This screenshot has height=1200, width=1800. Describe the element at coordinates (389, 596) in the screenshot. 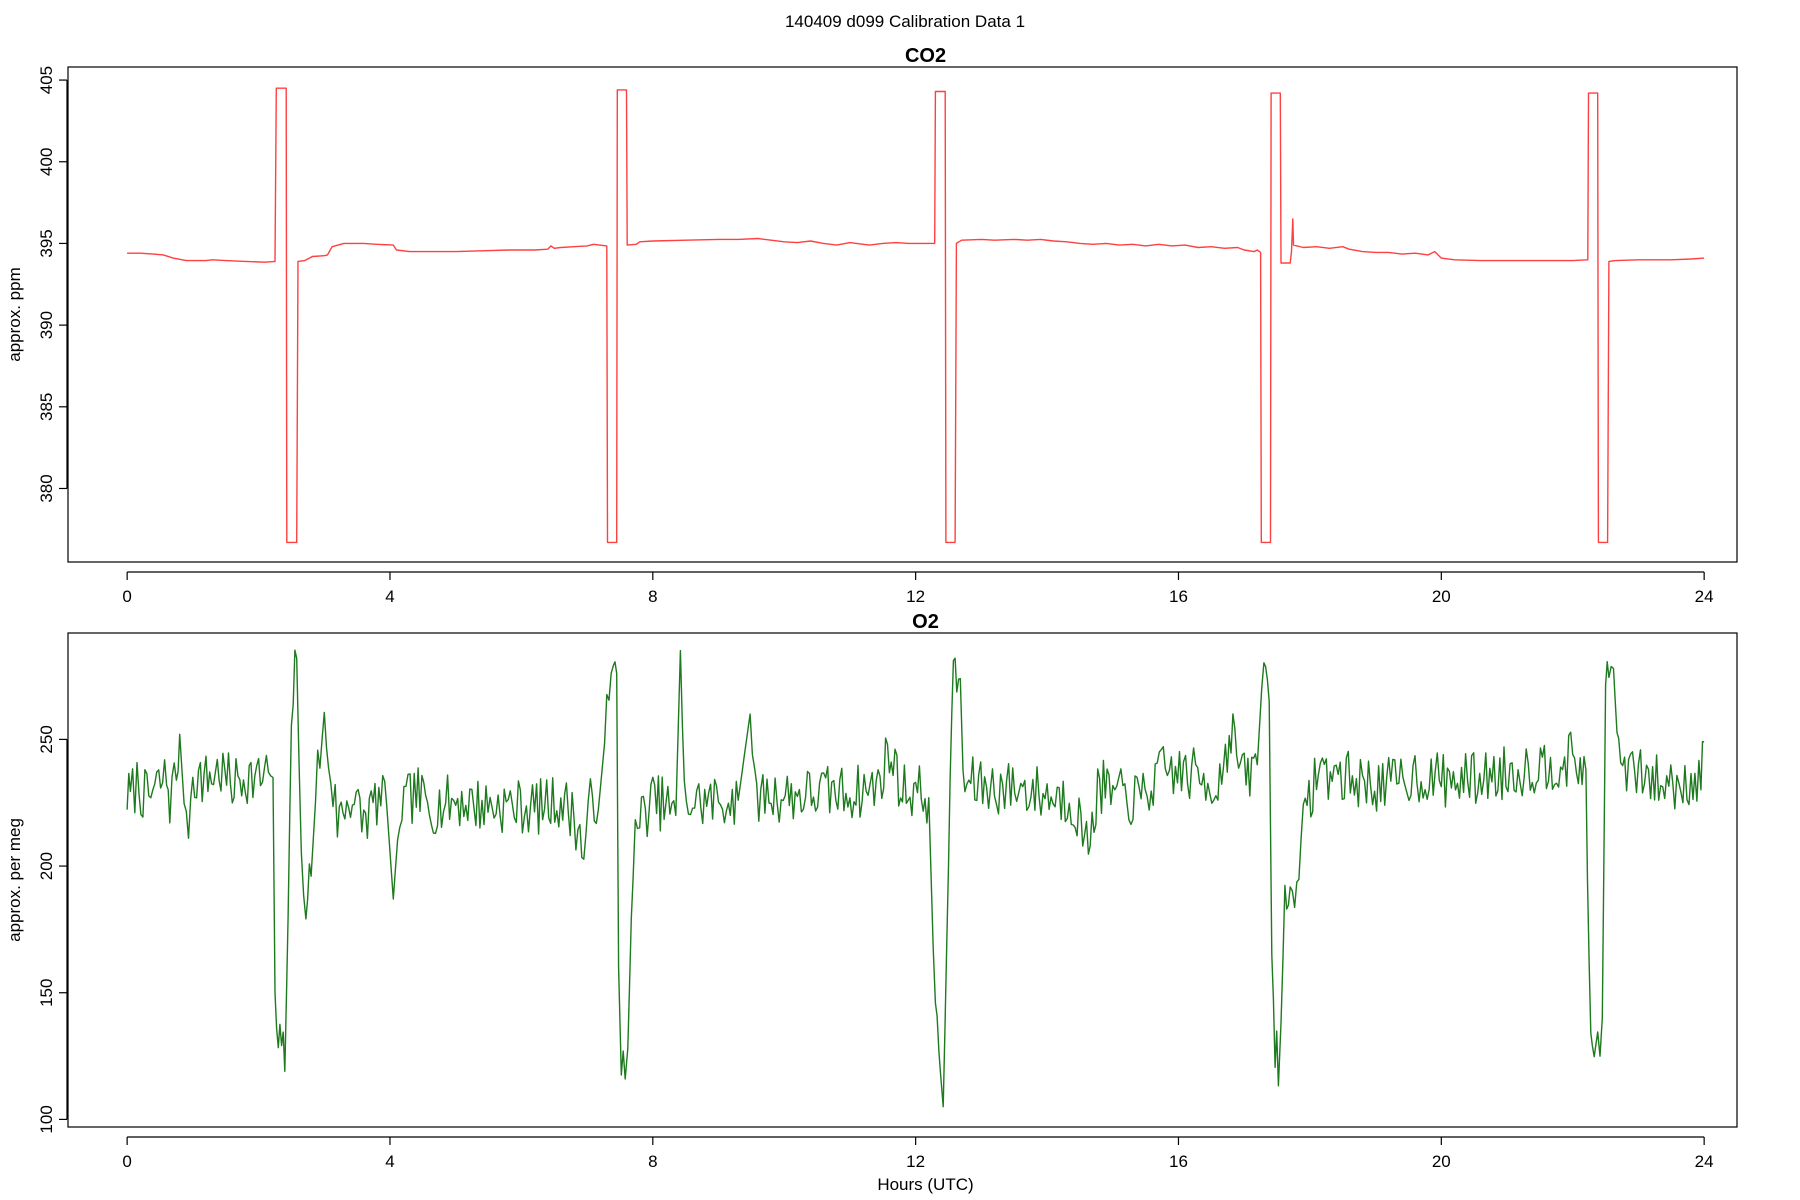

I see `co2-x-tick-label: 4` at that location.